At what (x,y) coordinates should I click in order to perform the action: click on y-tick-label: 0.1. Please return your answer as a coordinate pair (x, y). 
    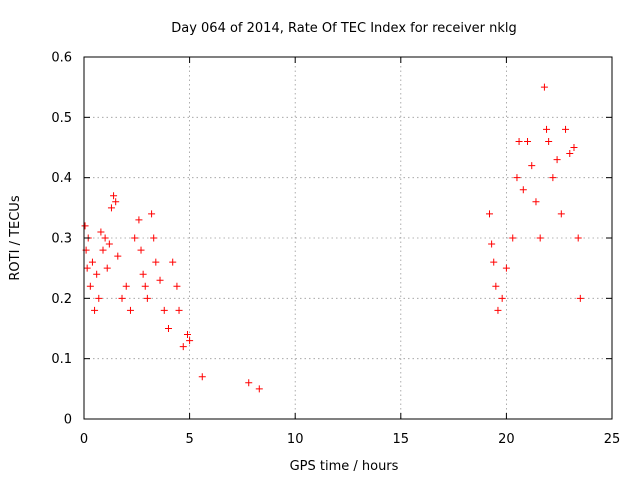
    Looking at the image, I should click on (61, 359).